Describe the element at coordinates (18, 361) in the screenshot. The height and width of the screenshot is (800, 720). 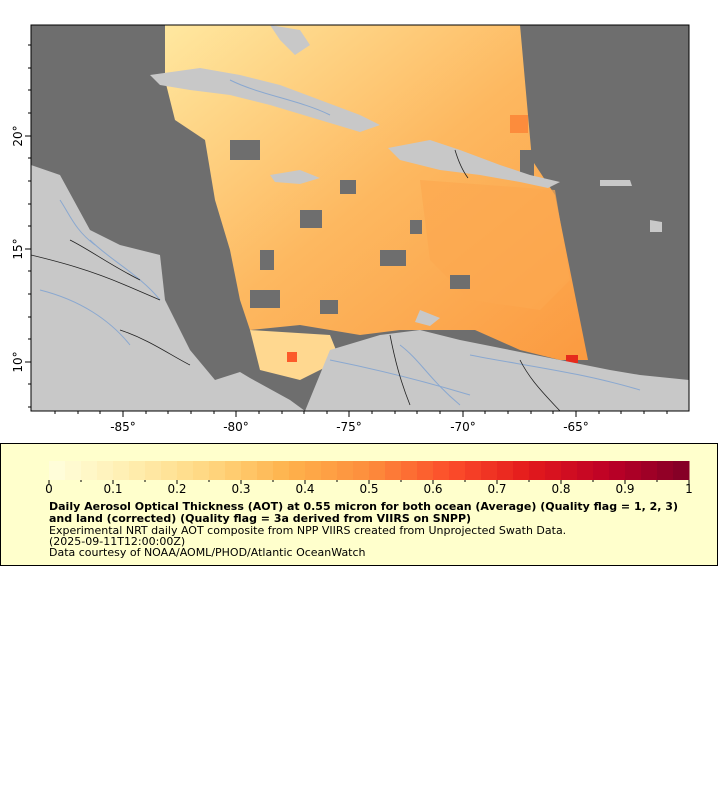
I see `lat-label-10: 10°` at that location.